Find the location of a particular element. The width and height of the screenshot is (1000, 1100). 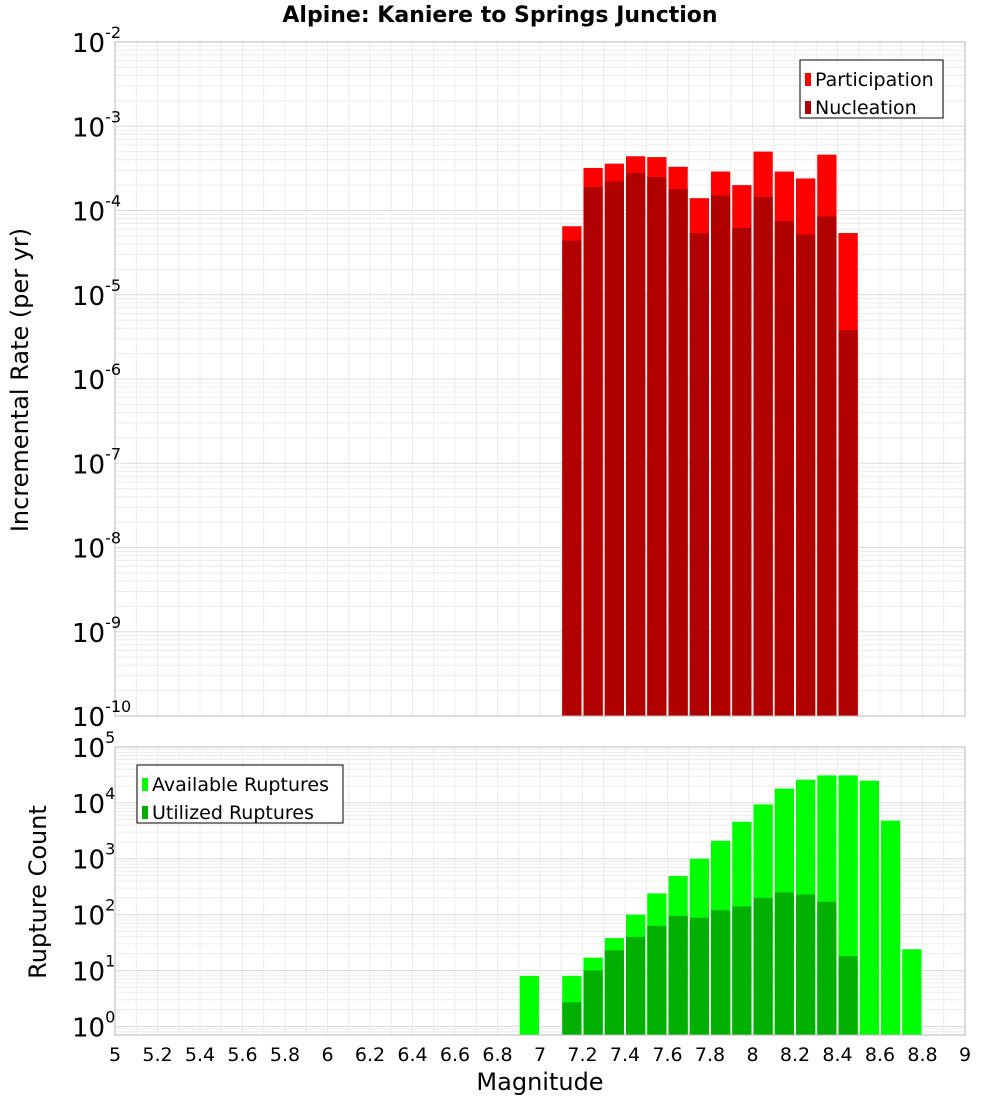

y-axis-label-count: Rupture Count is located at coordinates (38, 892).